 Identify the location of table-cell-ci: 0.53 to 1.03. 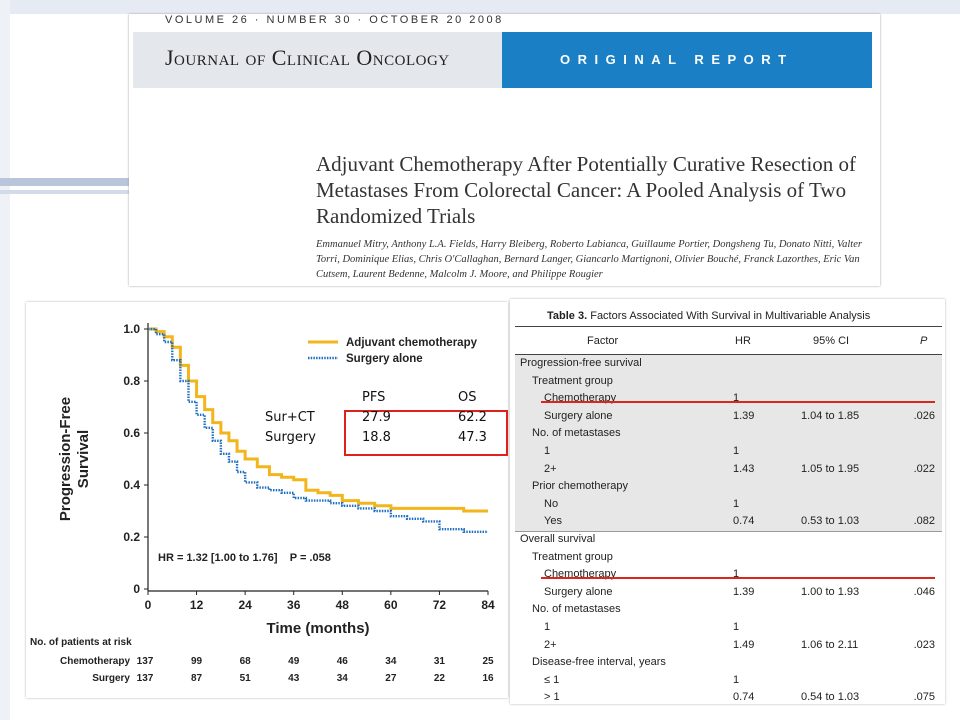
(830, 521).